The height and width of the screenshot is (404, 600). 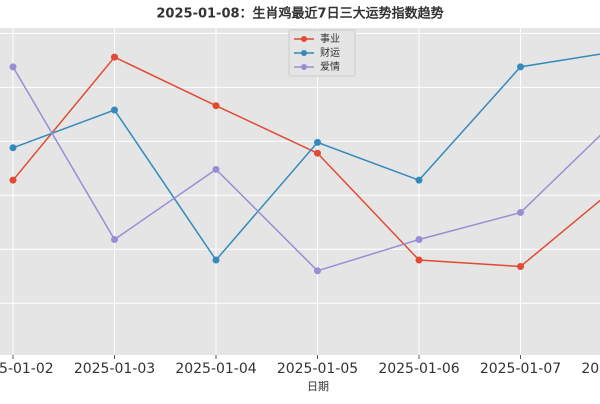 I want to click on x-tick-label: 2025-01-08, so click(x=590, y=369).